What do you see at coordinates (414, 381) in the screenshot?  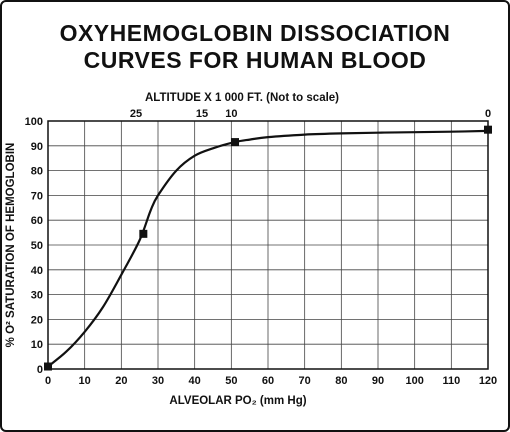 I see `x-tick-label: 100` at bounding box center [414, 381].